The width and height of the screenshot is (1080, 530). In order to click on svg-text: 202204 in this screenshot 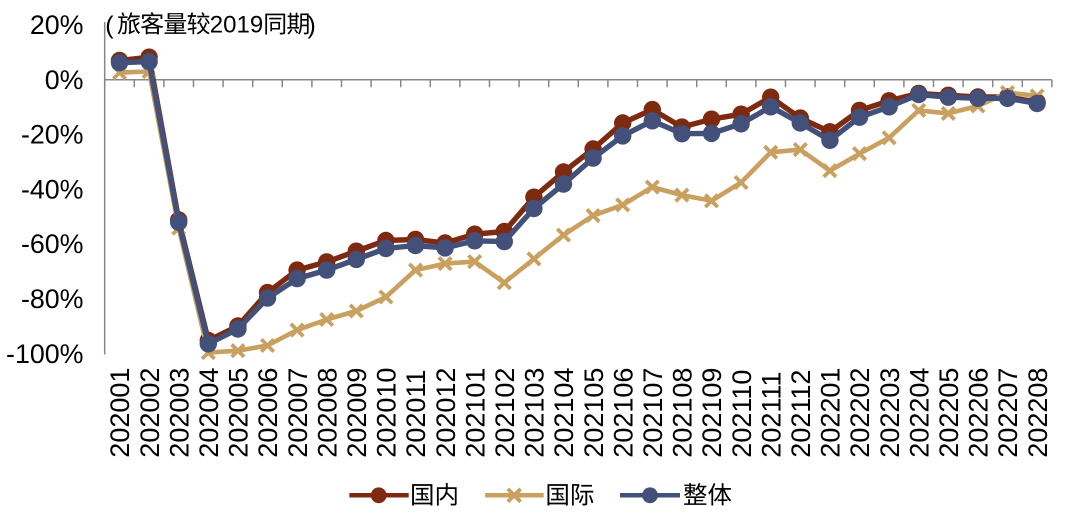, I will do `click(919, 413)`.